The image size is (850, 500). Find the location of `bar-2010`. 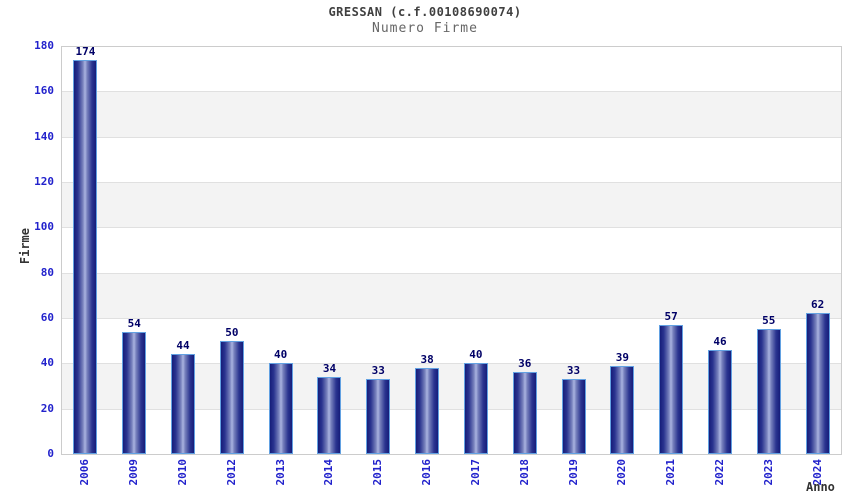

bar-2010 is located at coordinates (183, 404).